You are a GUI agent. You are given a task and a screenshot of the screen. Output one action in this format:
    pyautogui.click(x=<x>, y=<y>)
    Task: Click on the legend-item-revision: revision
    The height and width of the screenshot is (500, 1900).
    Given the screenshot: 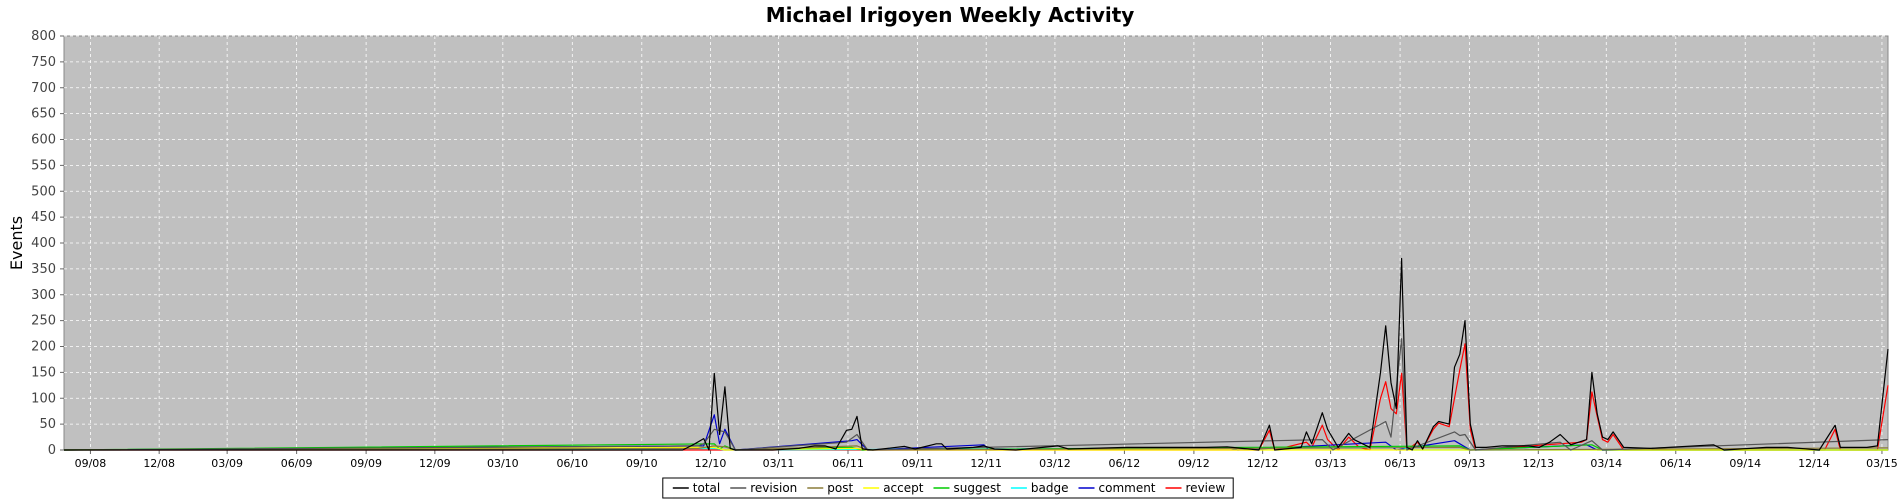 What is the action you would take?
    pyautogui.click(x=763, y=488)
    